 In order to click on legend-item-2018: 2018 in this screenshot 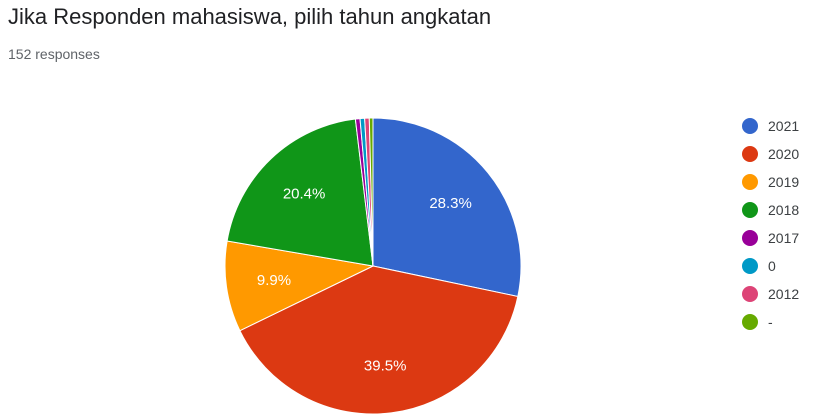, I will do `click(770, 210)`.